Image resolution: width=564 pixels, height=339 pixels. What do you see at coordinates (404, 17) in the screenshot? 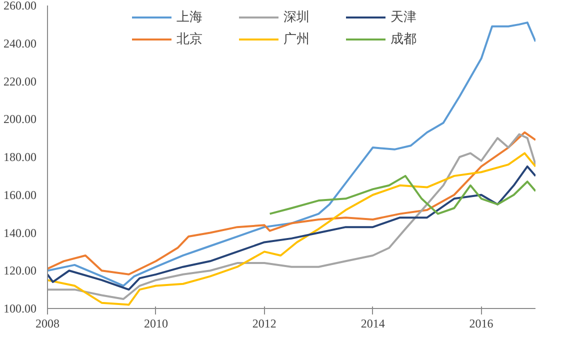
I see `legend-label: 天津` at bounding box center [404, 17].